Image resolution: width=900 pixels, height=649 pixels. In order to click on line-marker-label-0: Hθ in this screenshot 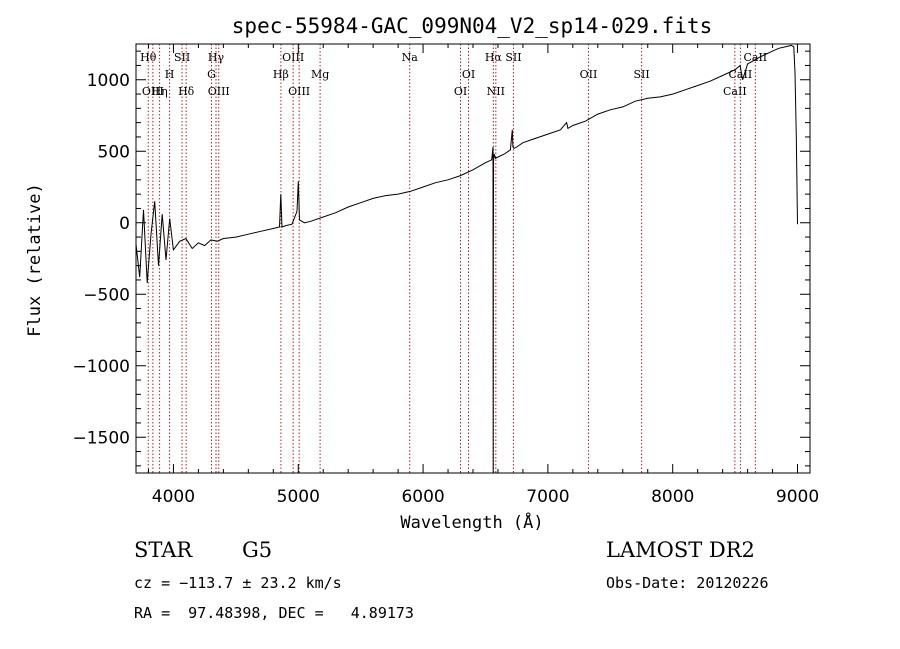, I will do `click(148, 57)`.